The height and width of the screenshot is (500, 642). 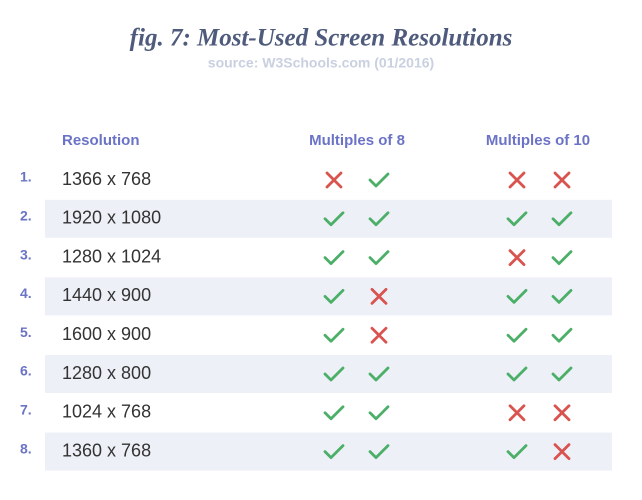 I want to click on rank: 2., so click(x=26, y=216).